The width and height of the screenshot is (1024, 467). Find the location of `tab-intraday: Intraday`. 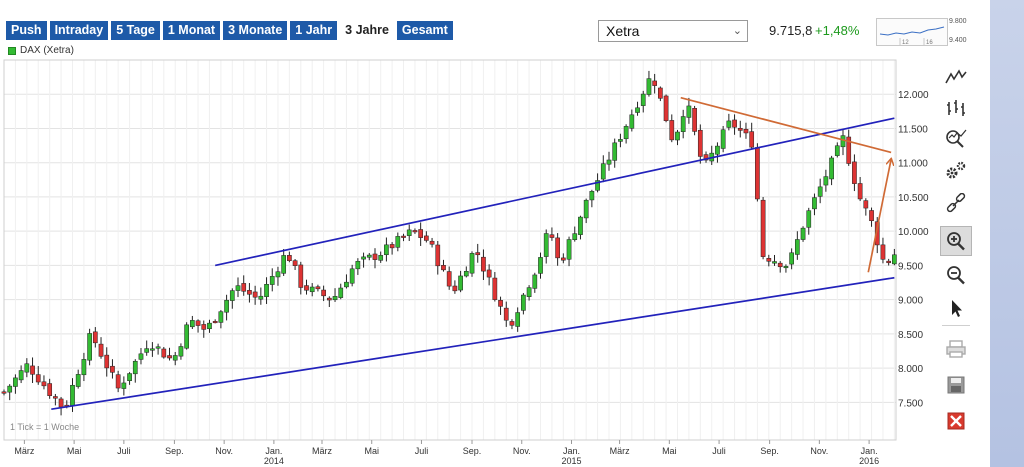

tab-intraday: Intraday is located at coordinates (79, 30).